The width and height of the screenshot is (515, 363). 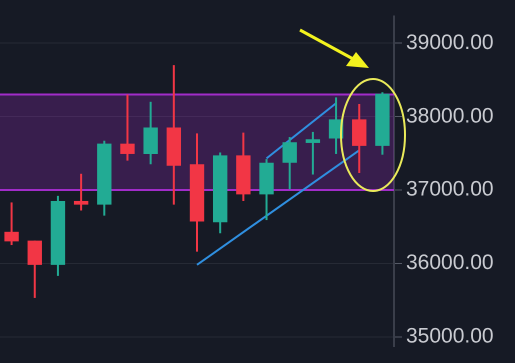 I want to click on y-tick-label: 37000.00, so click(x=450, y=189).